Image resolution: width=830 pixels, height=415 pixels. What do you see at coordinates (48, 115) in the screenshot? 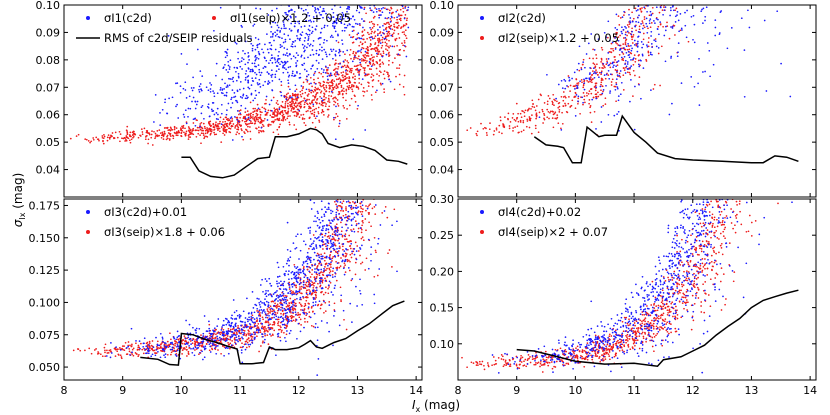
I see `y-tick-label: 0.06` at bounding box center [48, 115].